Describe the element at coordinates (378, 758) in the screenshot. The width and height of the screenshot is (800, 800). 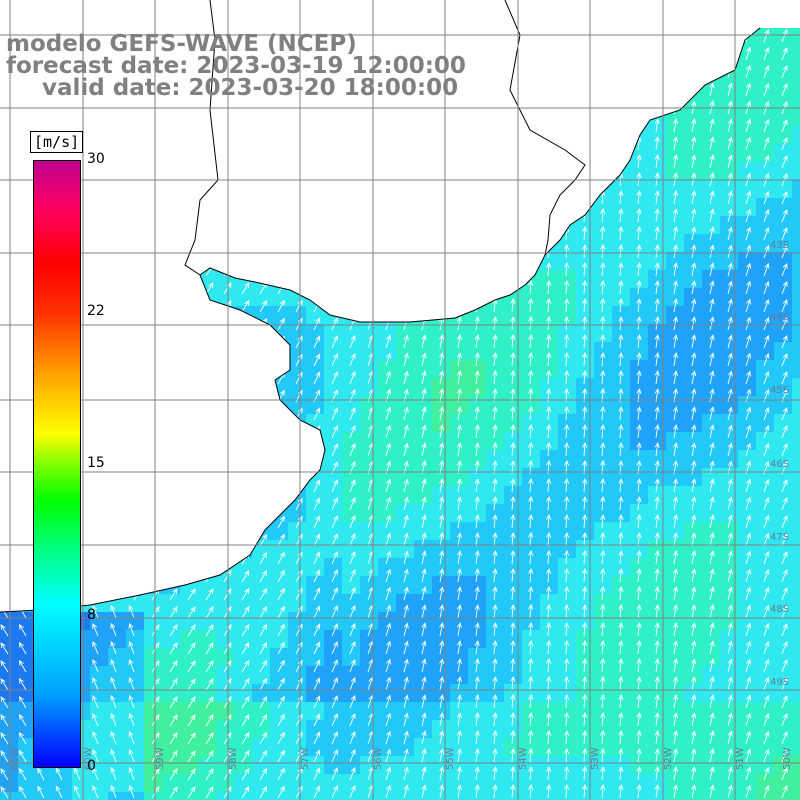
I see `longitude-label: 56W` at that location.